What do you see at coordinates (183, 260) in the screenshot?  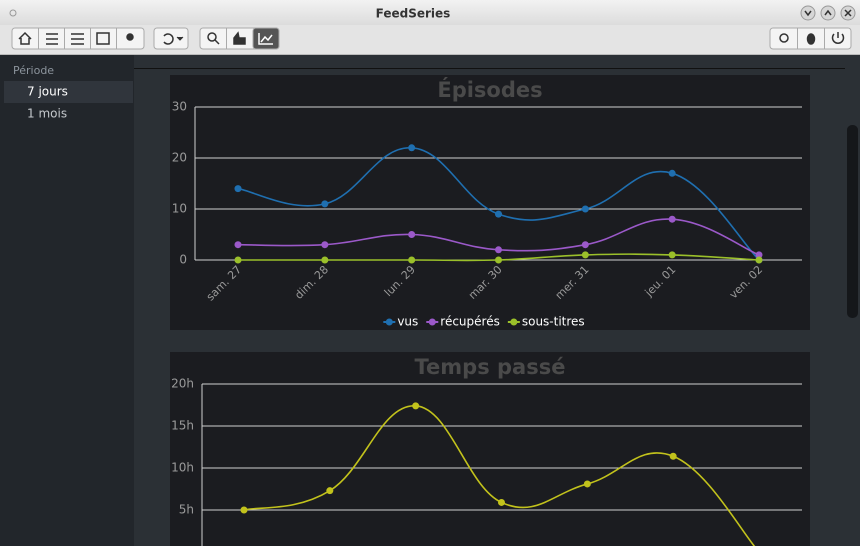 I see `y-tick-label: 0` at bounding box center [183, 260].